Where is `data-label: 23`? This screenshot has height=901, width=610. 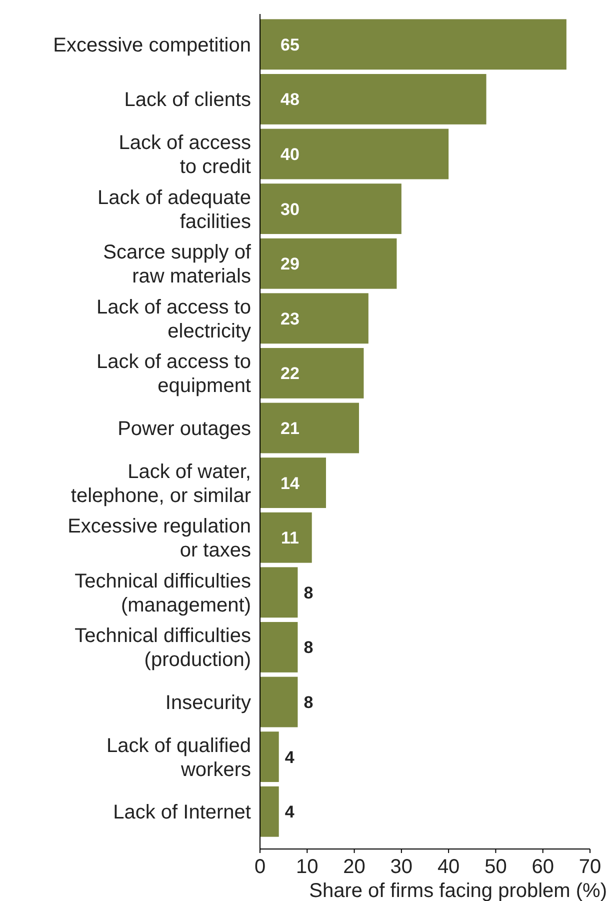
data-label: 23 is located at coordinates (290, 318).